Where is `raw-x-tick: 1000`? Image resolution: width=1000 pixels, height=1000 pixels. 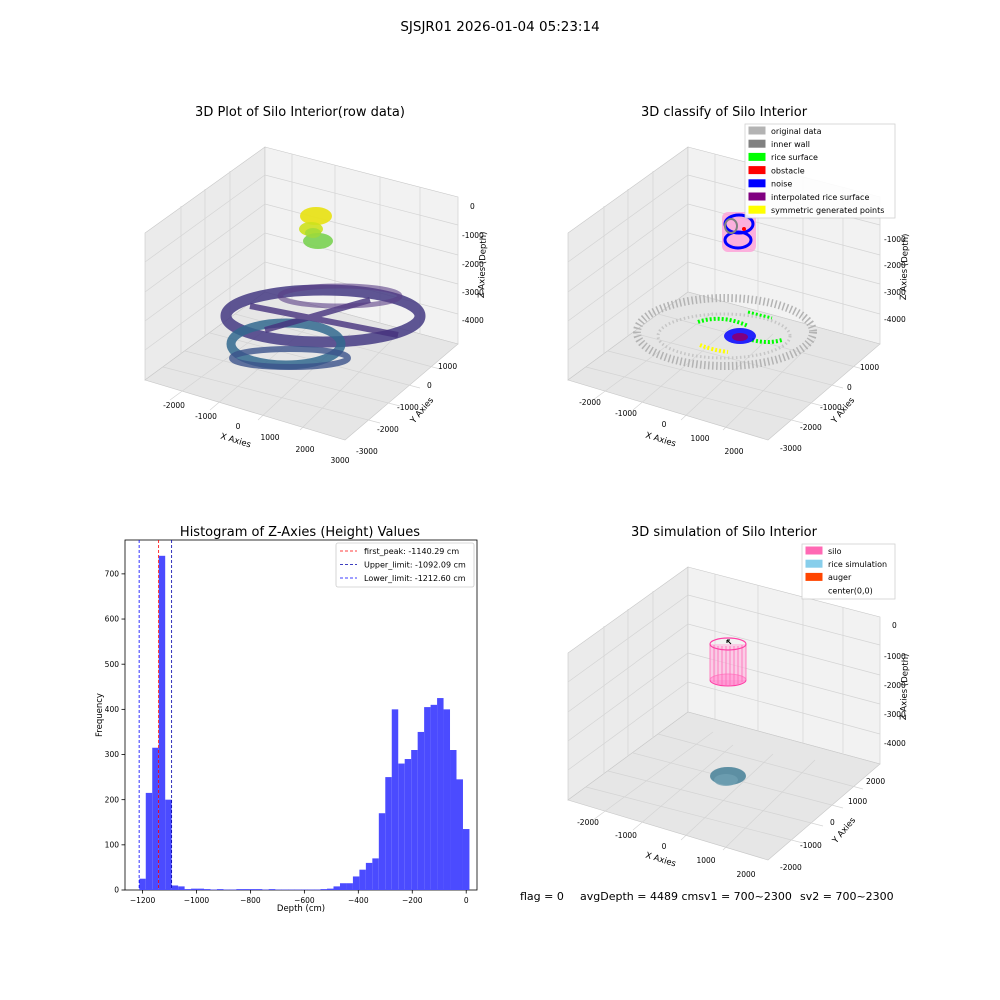 raw-x-tick: 1000 is located at coordinates (269, 437).